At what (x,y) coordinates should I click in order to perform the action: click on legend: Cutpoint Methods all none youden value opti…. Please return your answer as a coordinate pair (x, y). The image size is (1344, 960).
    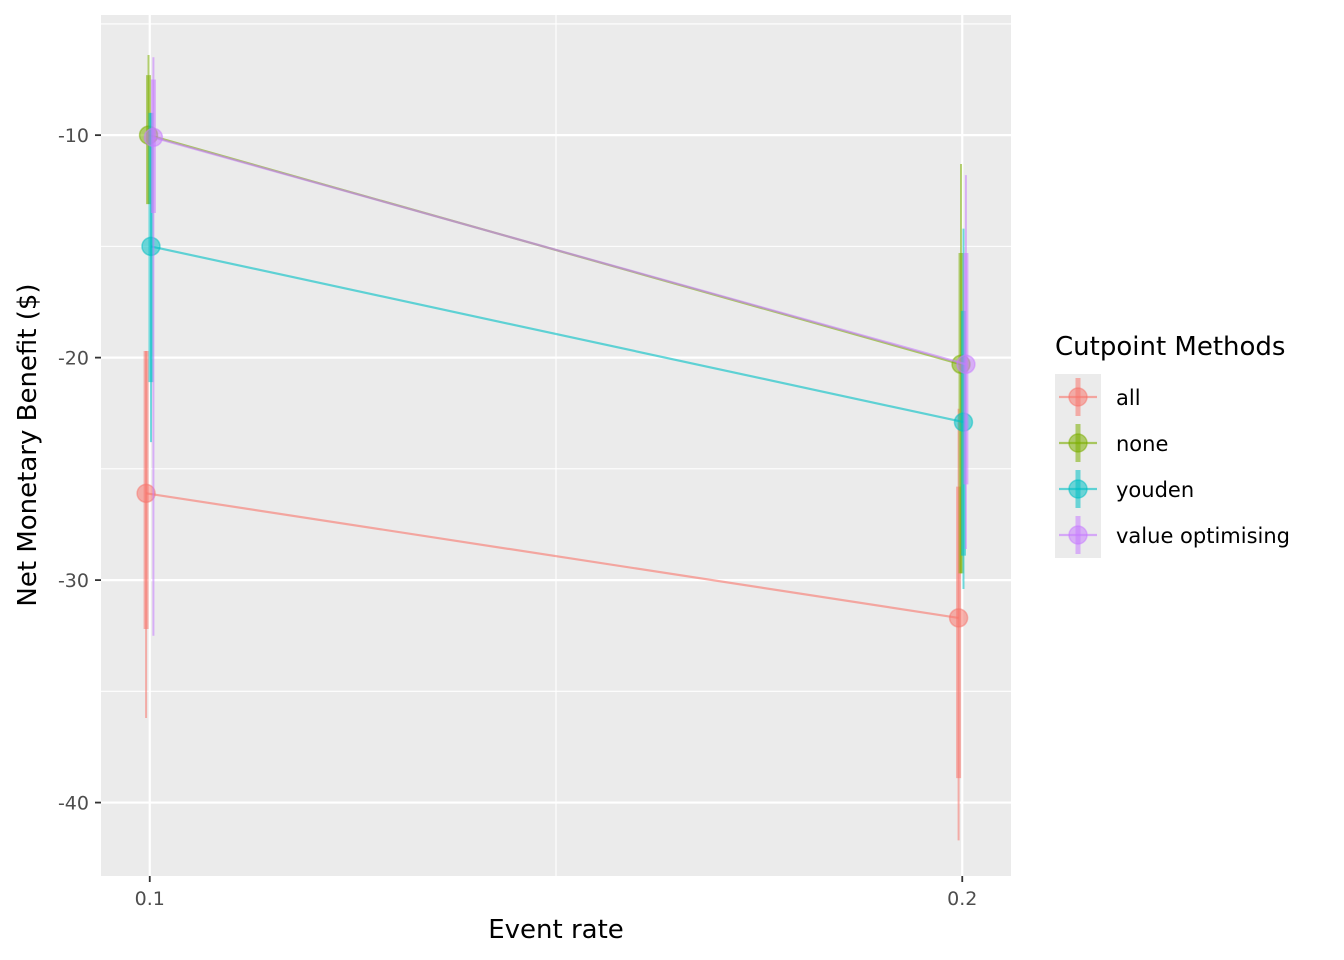
    Looking at the image, I should click on (1172, 445).